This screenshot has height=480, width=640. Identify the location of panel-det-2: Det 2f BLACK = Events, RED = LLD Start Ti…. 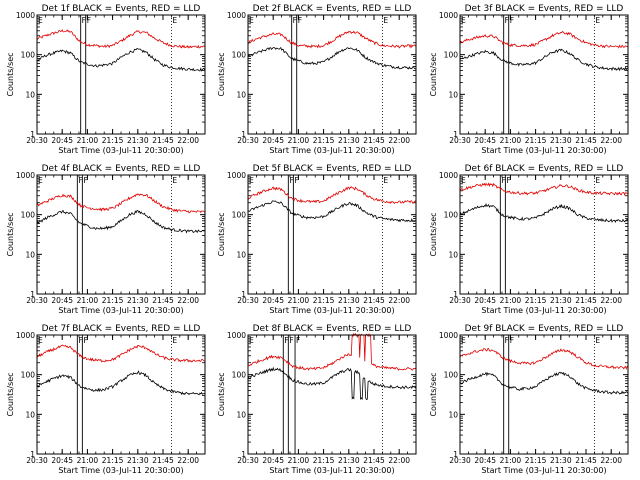
(317, 79).